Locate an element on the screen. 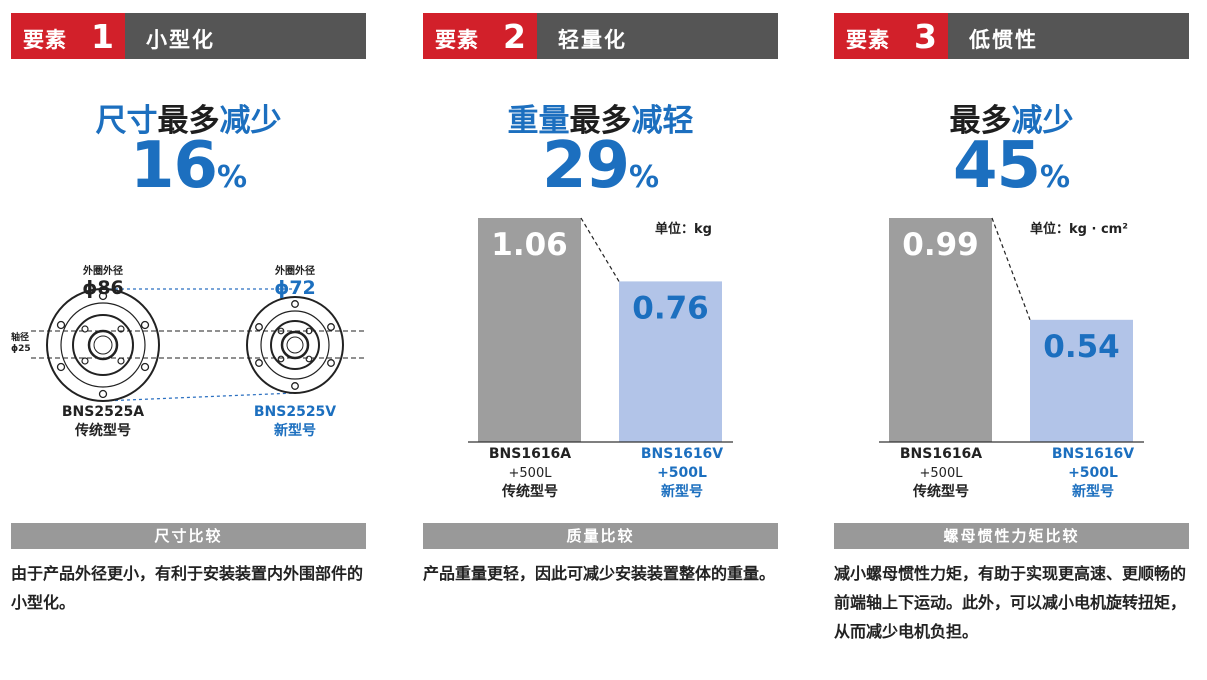  shaft-label: 轴径 is located at coordinates (20, 338).